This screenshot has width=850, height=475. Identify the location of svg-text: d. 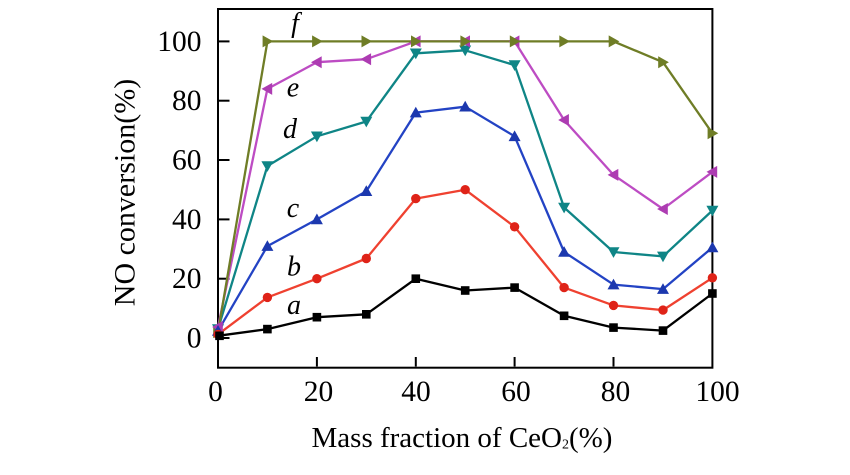
(290, 129).